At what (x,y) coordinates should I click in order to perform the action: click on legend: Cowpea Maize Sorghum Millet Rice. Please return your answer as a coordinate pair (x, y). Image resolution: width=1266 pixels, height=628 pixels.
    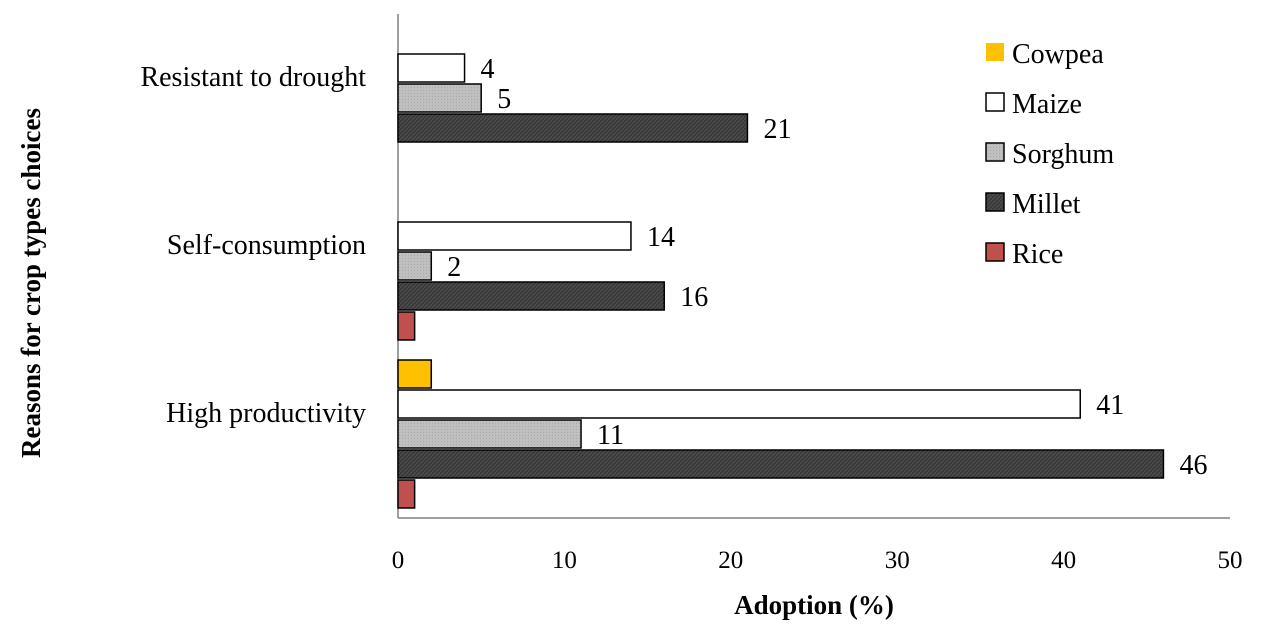
    Looking at the image, I should click on (1049, 154).